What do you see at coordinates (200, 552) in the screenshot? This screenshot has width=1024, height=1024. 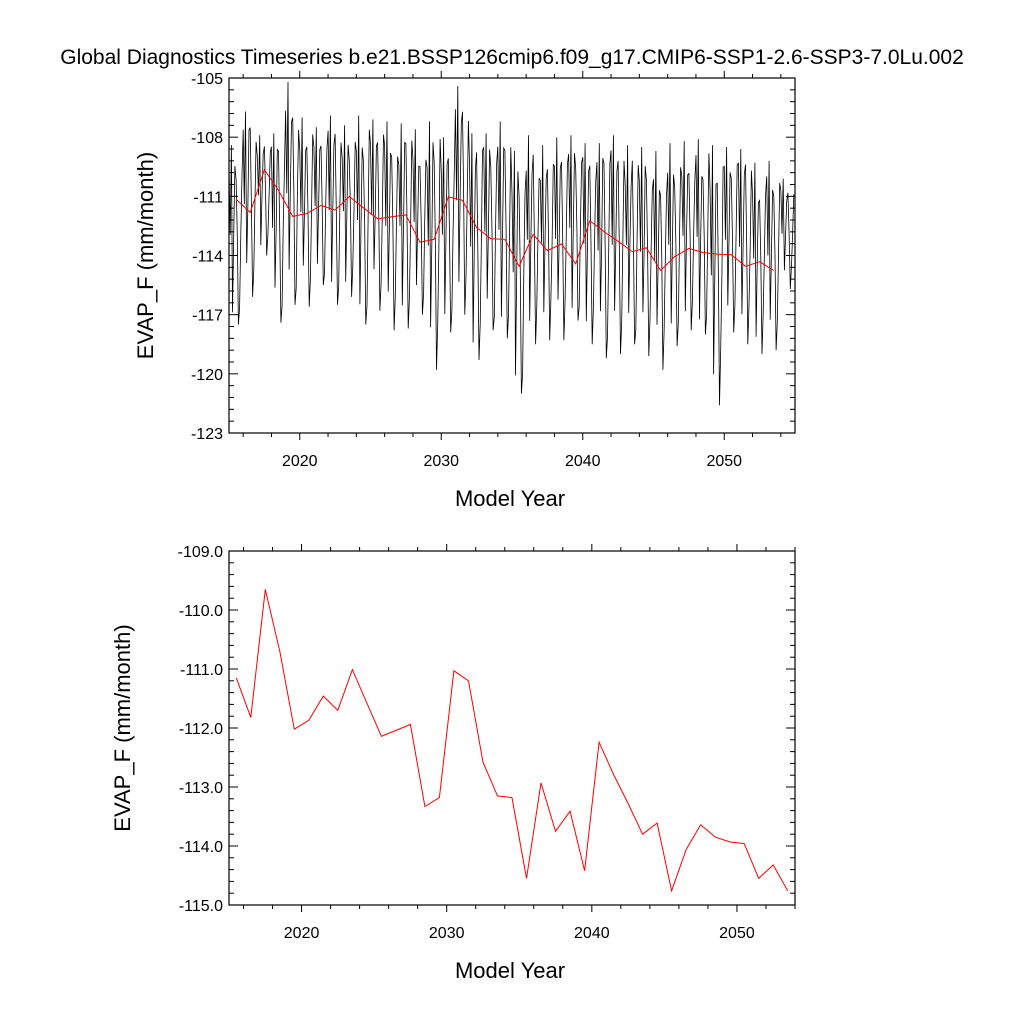 I see `y-tick-label: -109.0` at bounding box center [200, 552].